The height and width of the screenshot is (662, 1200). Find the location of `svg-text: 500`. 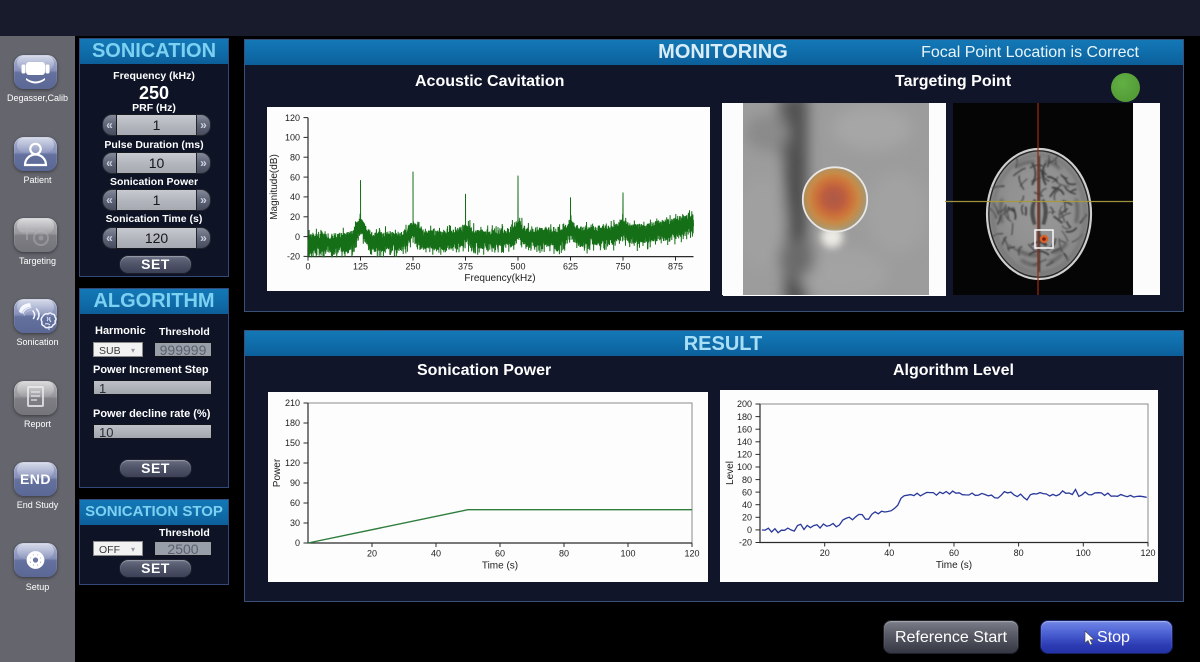

svg-text: 500 is located at coordinates (517, 267).